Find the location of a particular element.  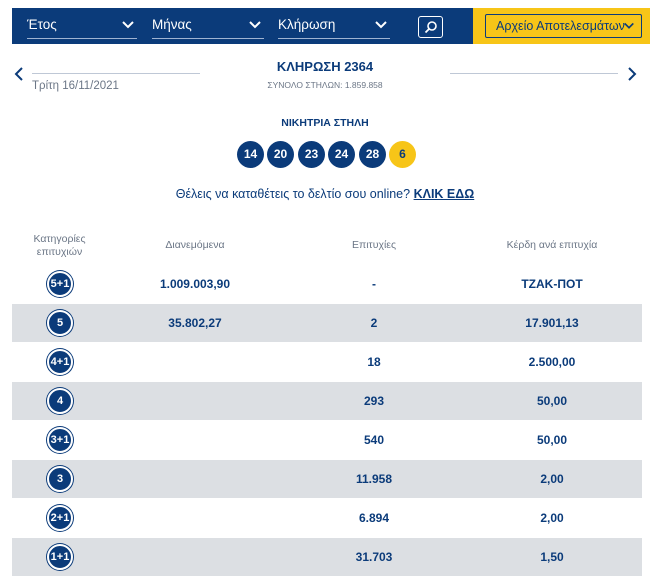

divider-left is located at coordinates (116, 73).